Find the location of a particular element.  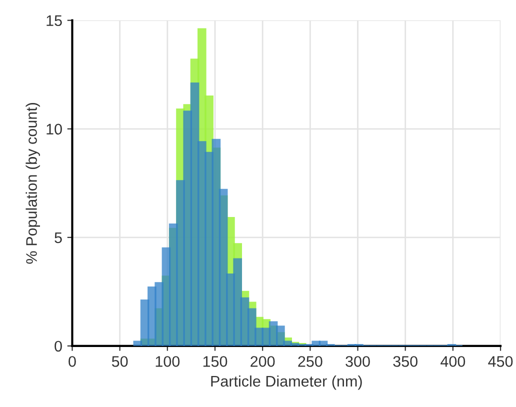

x-tick-label: 200 is located at coordinates (262, 361).